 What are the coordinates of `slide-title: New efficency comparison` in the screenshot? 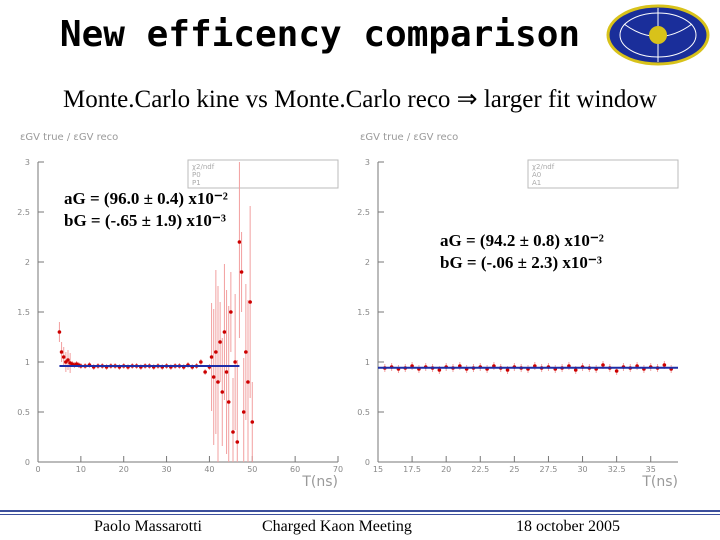 It's located at (320, 34).